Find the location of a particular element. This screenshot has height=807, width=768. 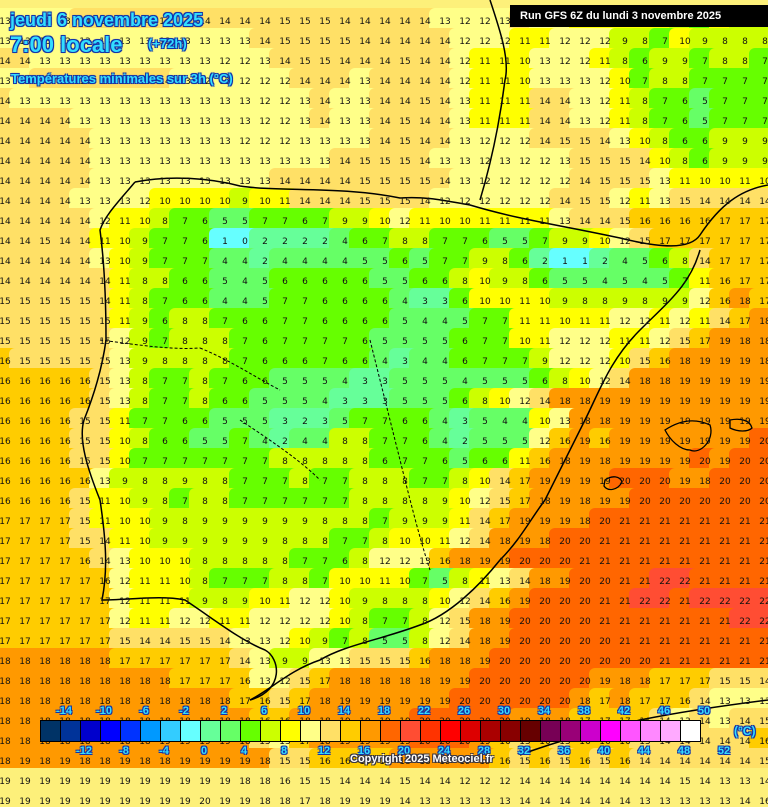

forecast-date: jeudi 6 novembre 2025 is located at coordinates (107, 20).